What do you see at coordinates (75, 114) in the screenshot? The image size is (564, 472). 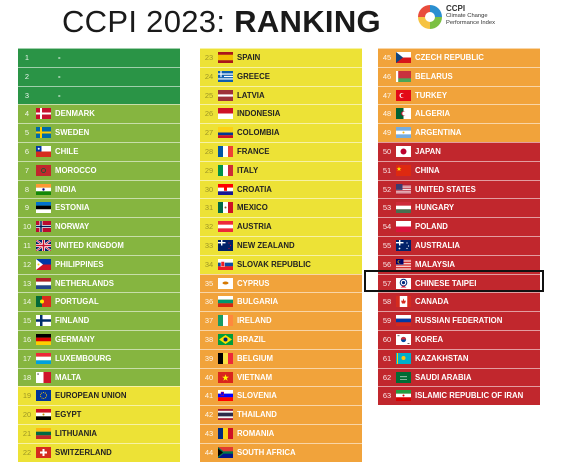 I see `country-name: DENMARK` at bounding box center [75, 114].